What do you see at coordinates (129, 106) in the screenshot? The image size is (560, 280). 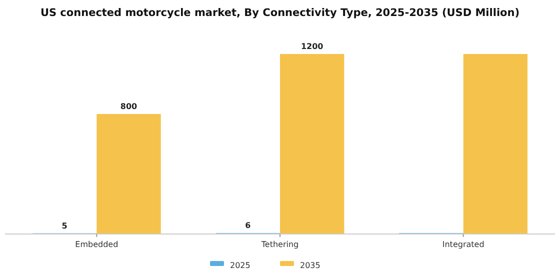 I see `data-label: 800` at bounding box center [129, 106].